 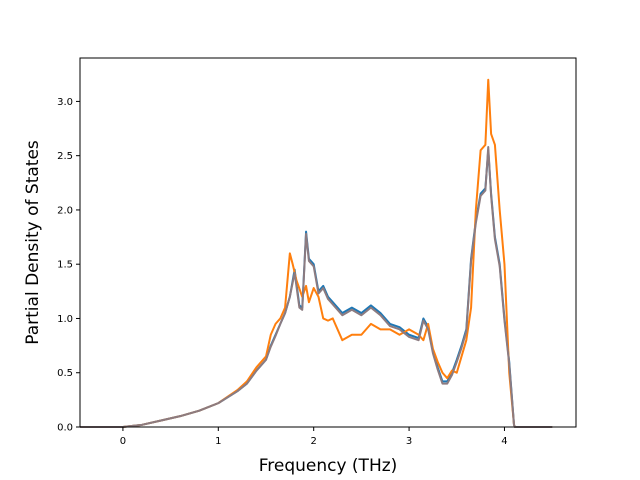 I want to click on y-axis: 0.0 0.5 1.0 1.5 2.0 2.5 3.0, so click(x=68, y=265).